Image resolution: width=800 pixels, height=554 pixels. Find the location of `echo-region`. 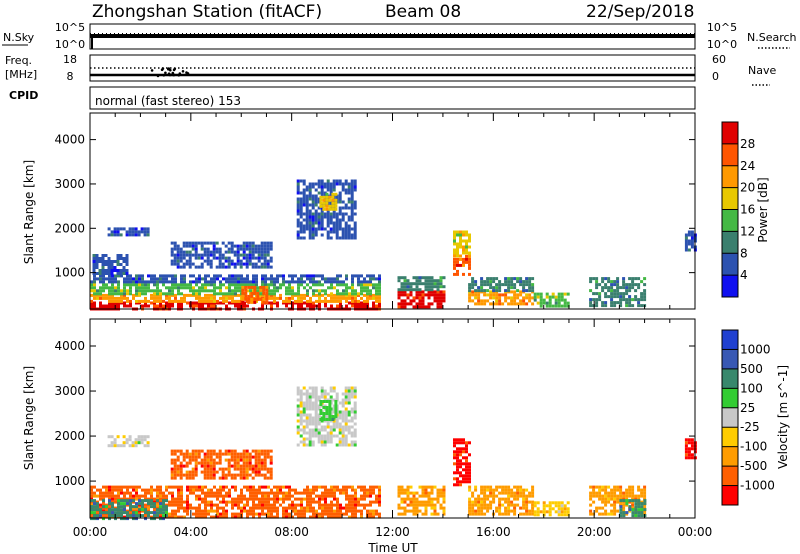

echo-region is located at coordinates (110, 264).